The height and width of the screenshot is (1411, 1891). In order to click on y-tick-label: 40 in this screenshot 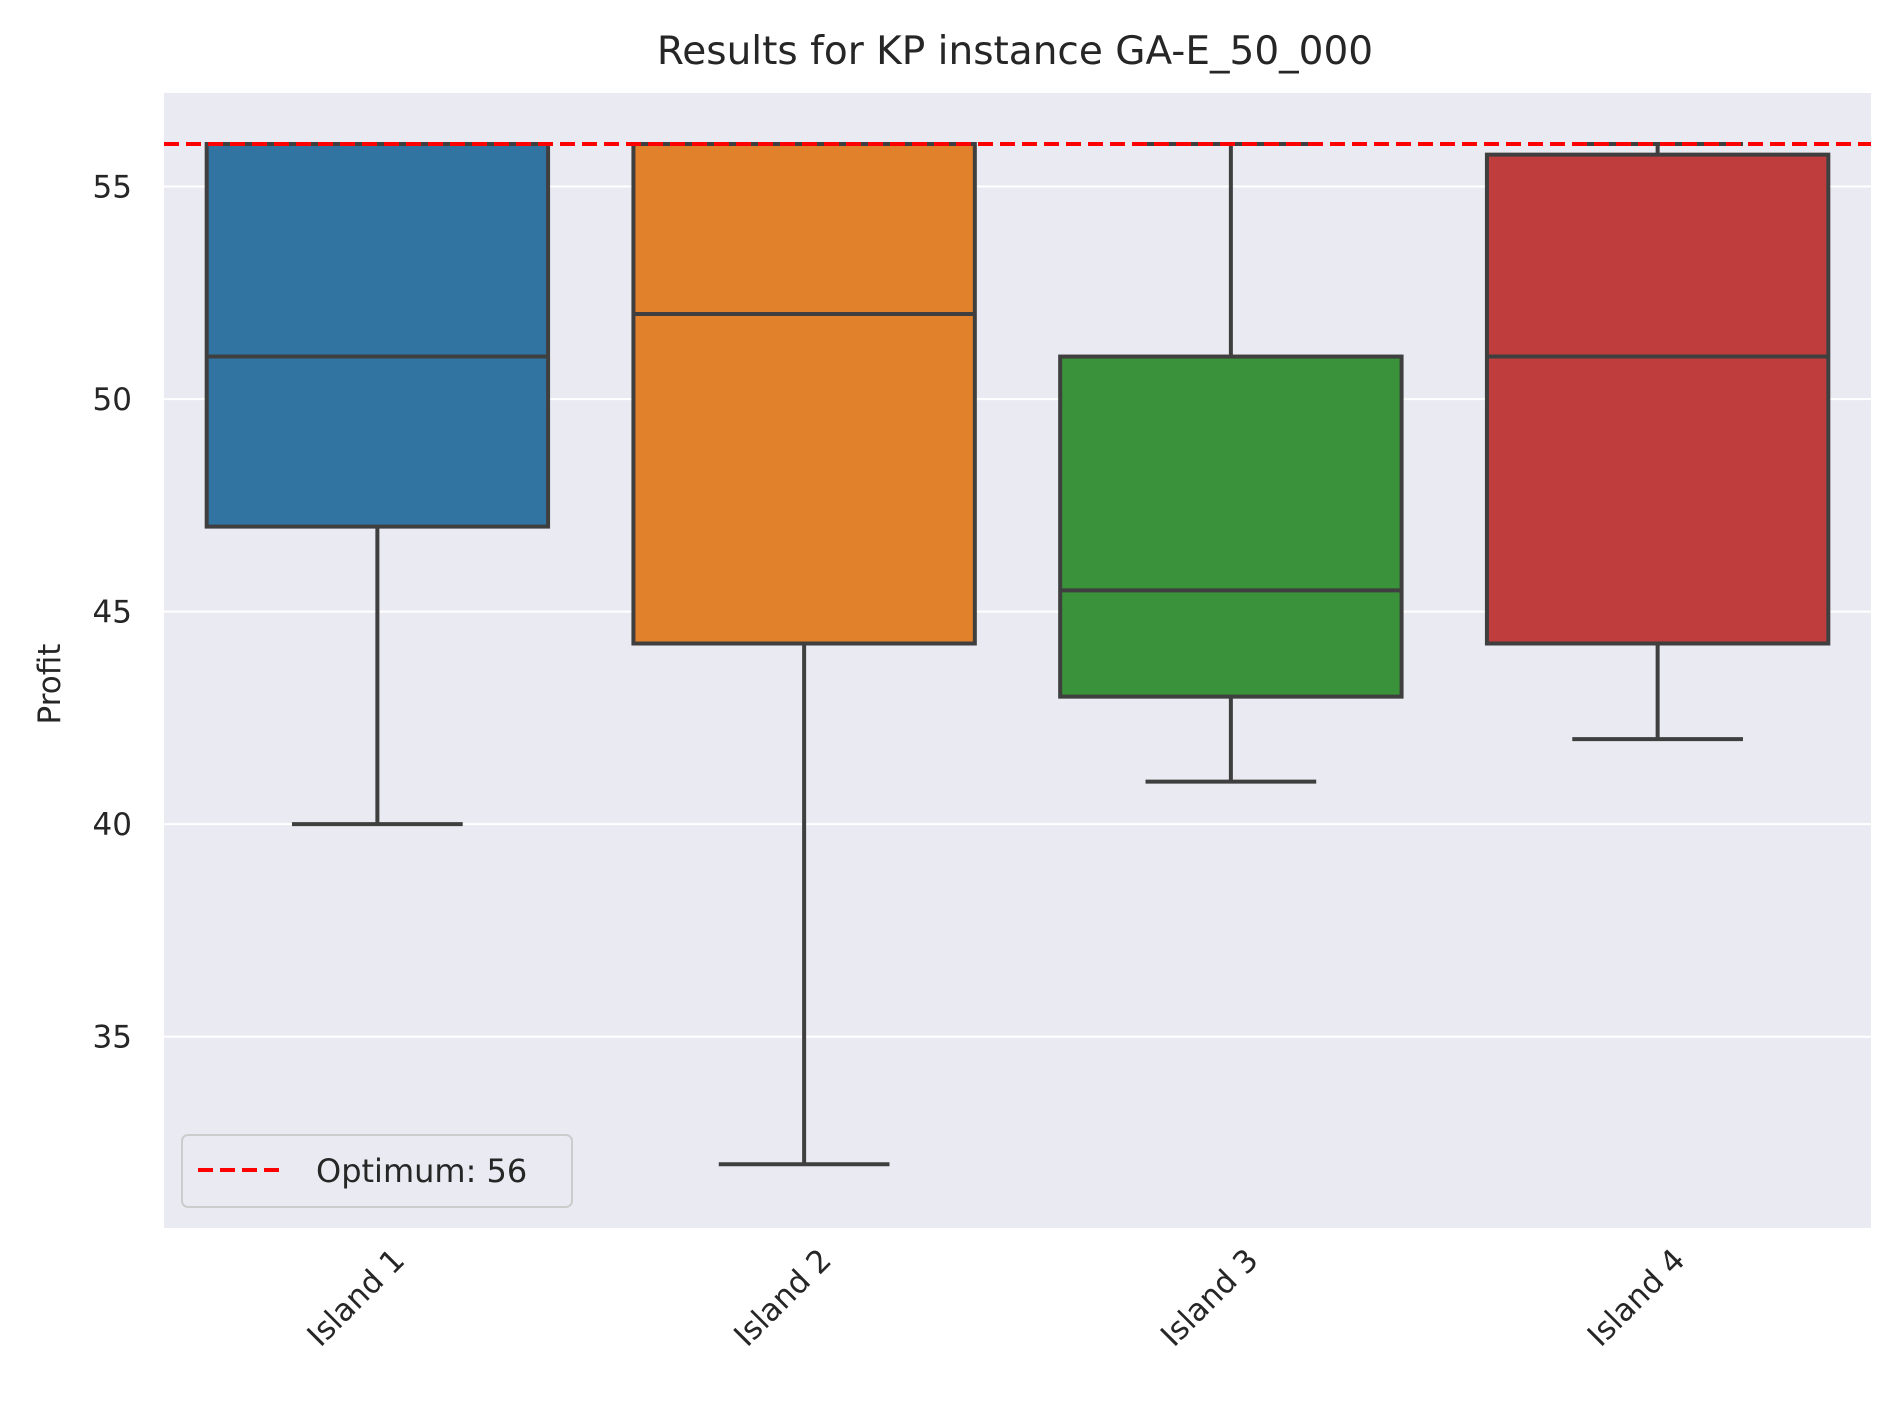, I will do `click(112, 825)`.